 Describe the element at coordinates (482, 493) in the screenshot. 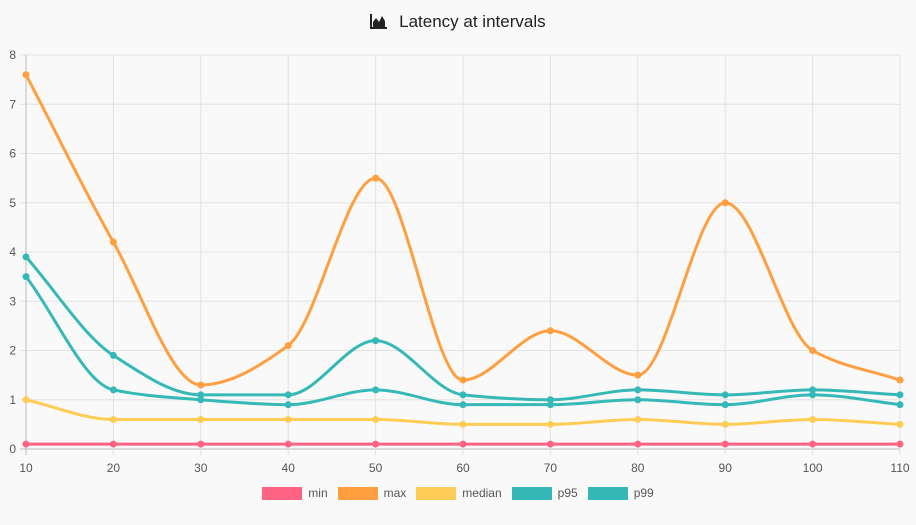

I see `legend-label: median` at that location.